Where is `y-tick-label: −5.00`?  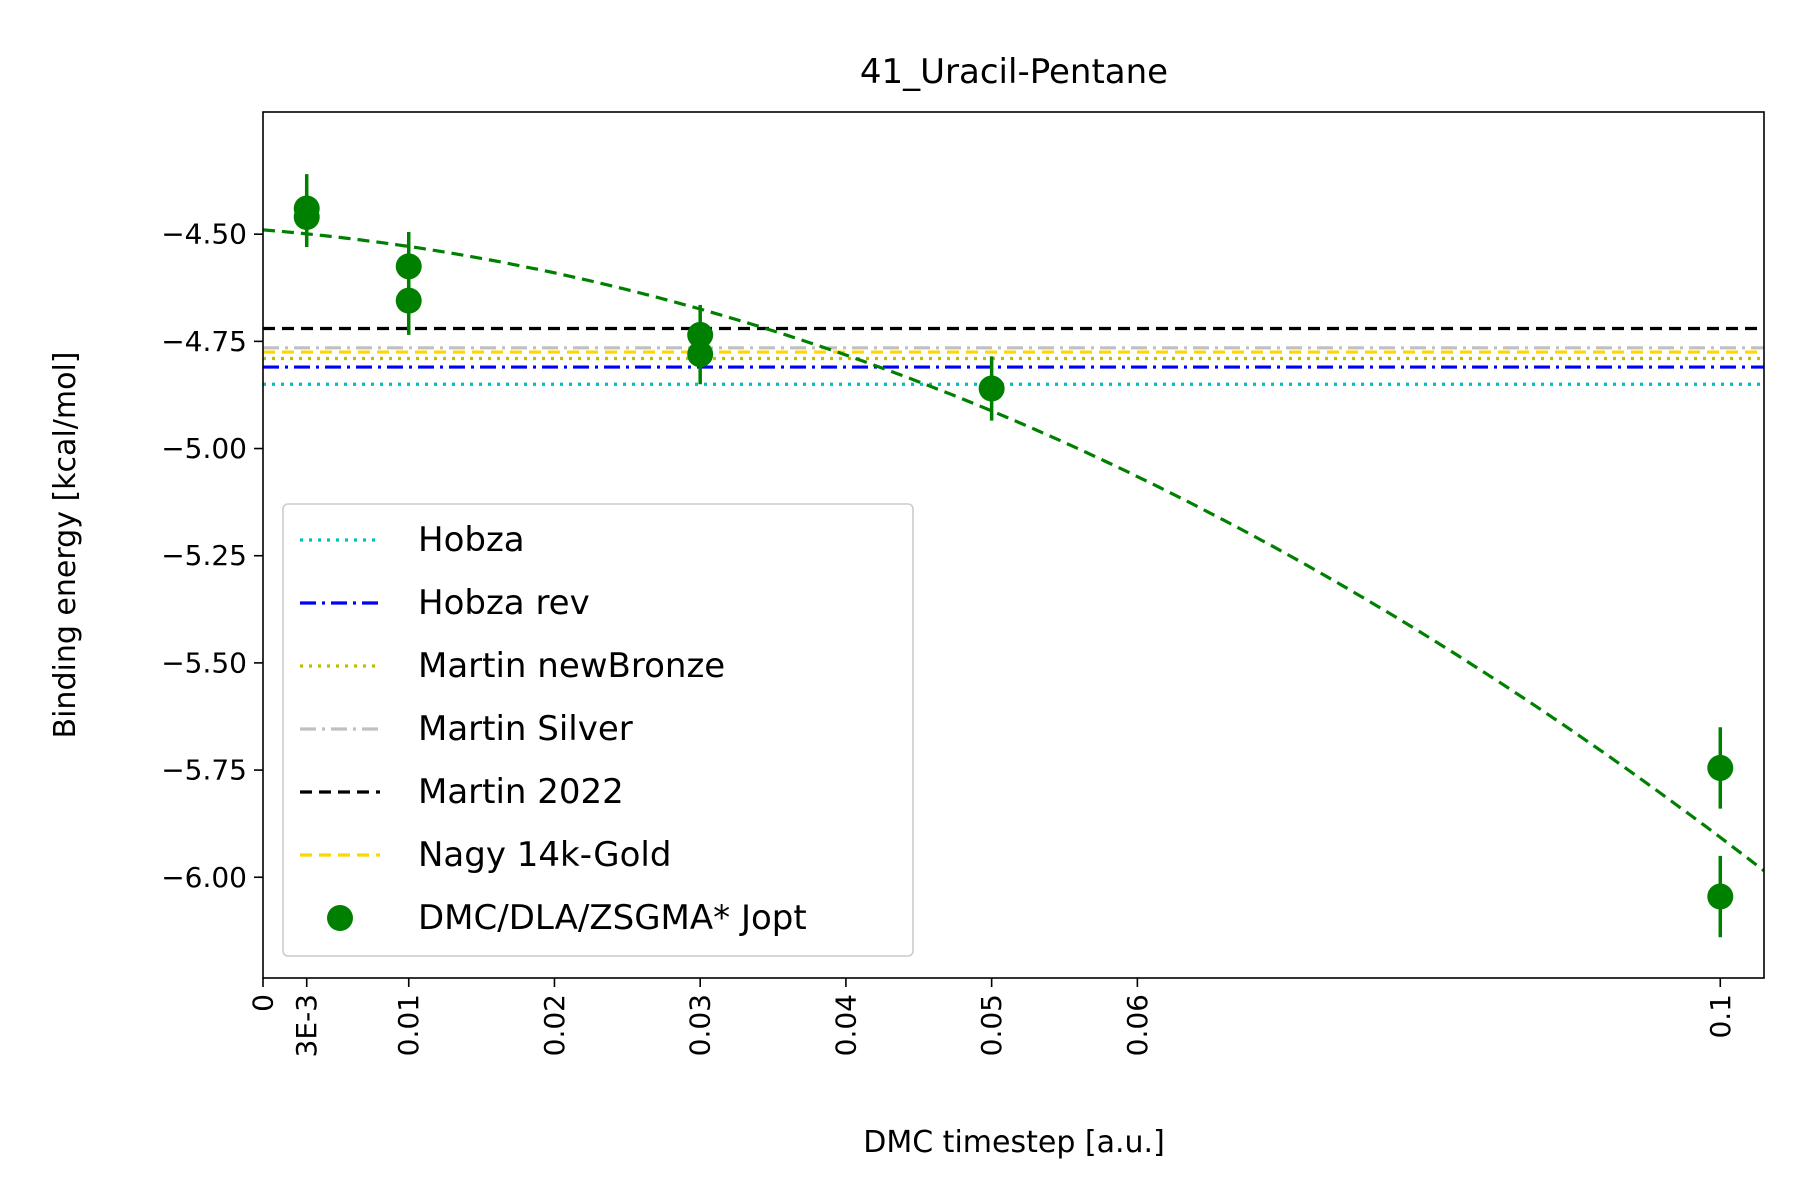
y-tick-label: −5.00 is located at coordinates (204, 448).